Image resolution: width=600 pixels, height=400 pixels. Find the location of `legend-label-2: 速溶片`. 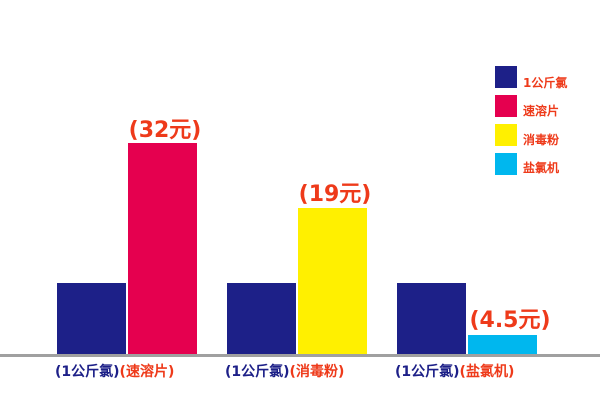

legend-label-2: 速溶片 is located at coordinates (541, 111).